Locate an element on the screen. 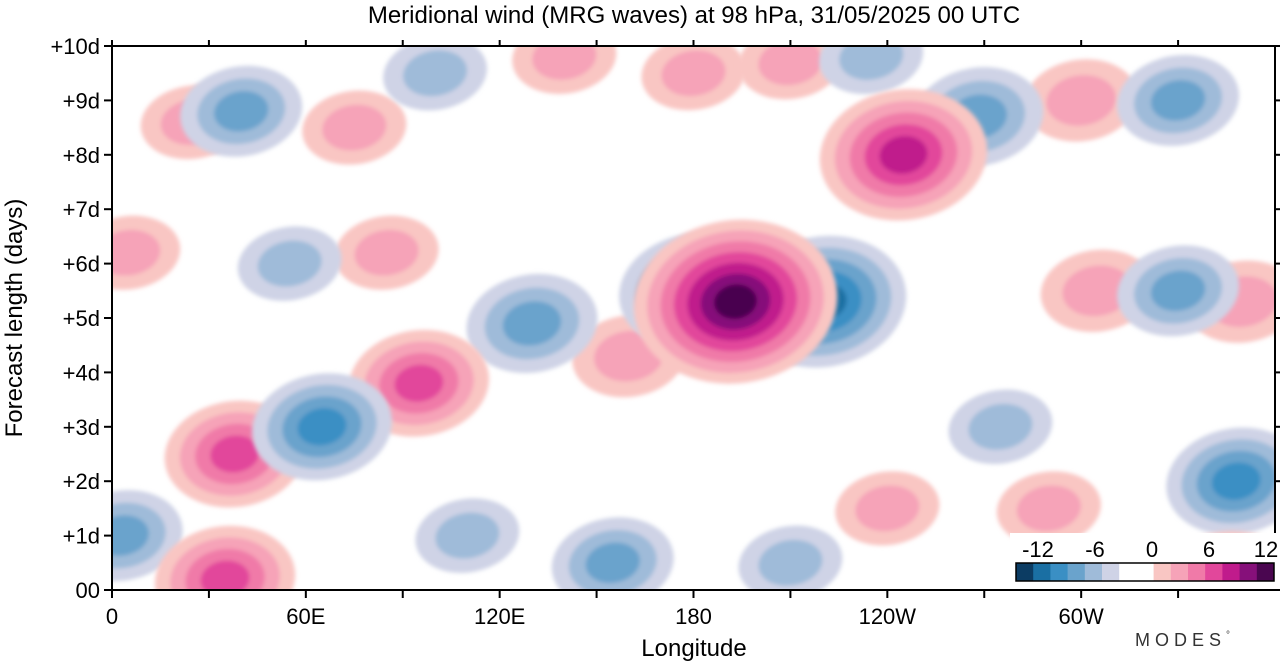 The height and width of the screenshot is (664, 1280). y-tick-label: +7d is located at coordinates (81, 209).